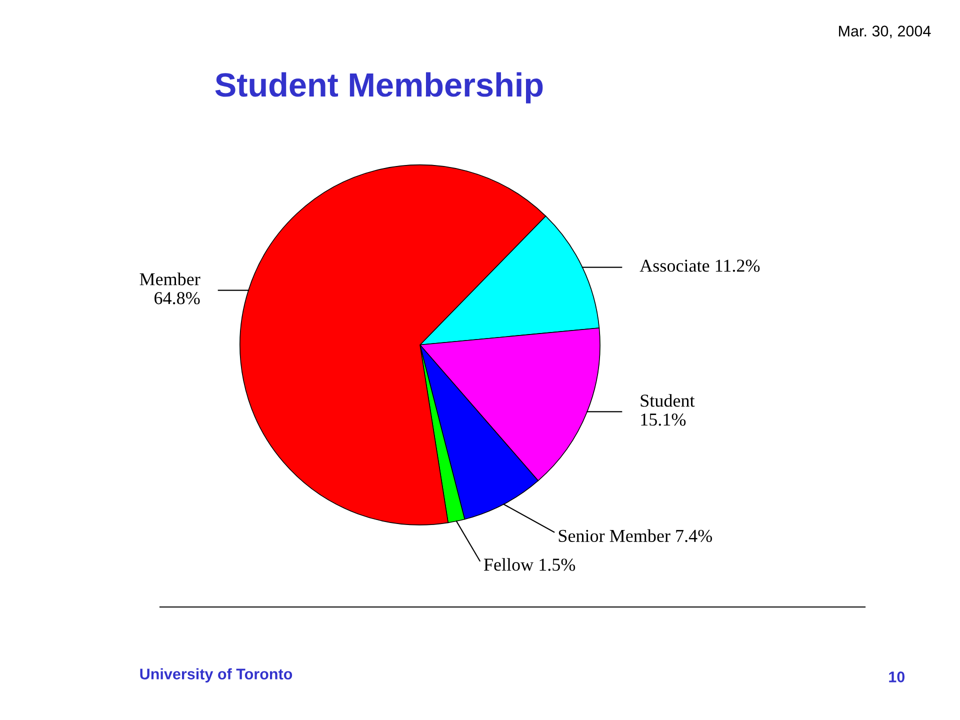 This screenshot has height=720, width=960. Describe the element at coordinates (700, 266) in the screenshot. I see `slice-label: Associate 11.2%` at that location.